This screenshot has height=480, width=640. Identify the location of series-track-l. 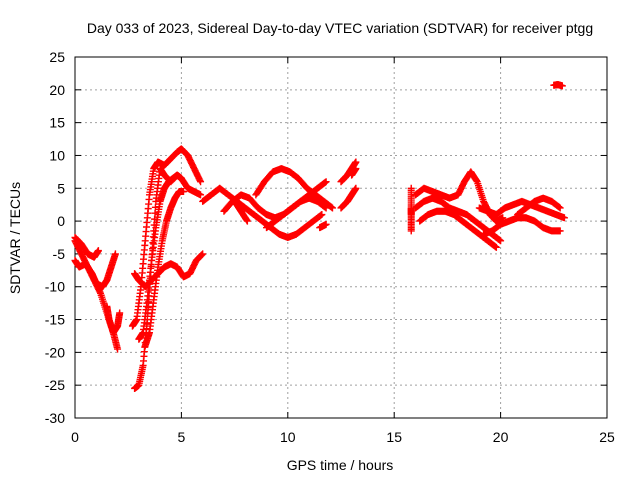
(294, 188).